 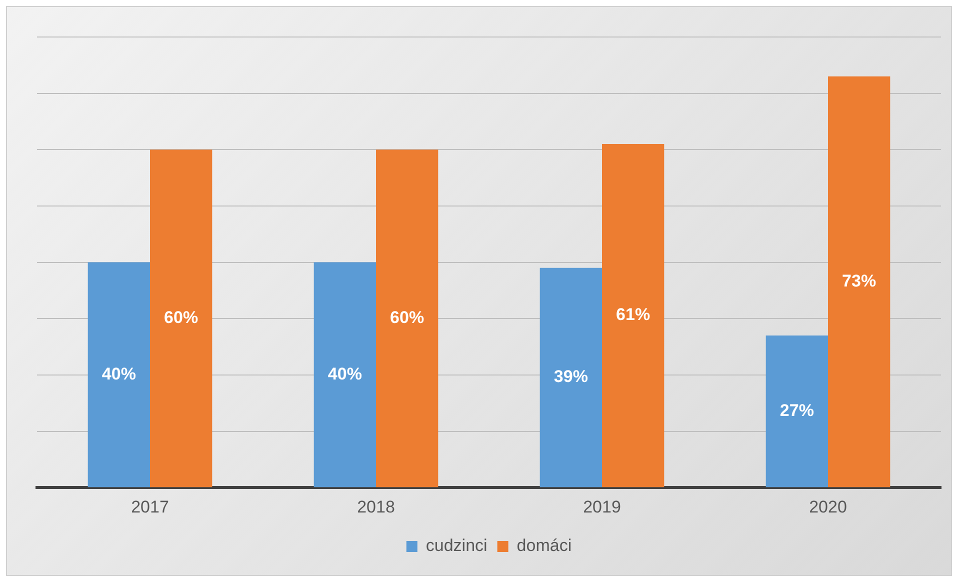 What do you see at coordinates (544, 546) in the screenshot?
I see `legend-label: domáci` at bounding box center [544, 546].